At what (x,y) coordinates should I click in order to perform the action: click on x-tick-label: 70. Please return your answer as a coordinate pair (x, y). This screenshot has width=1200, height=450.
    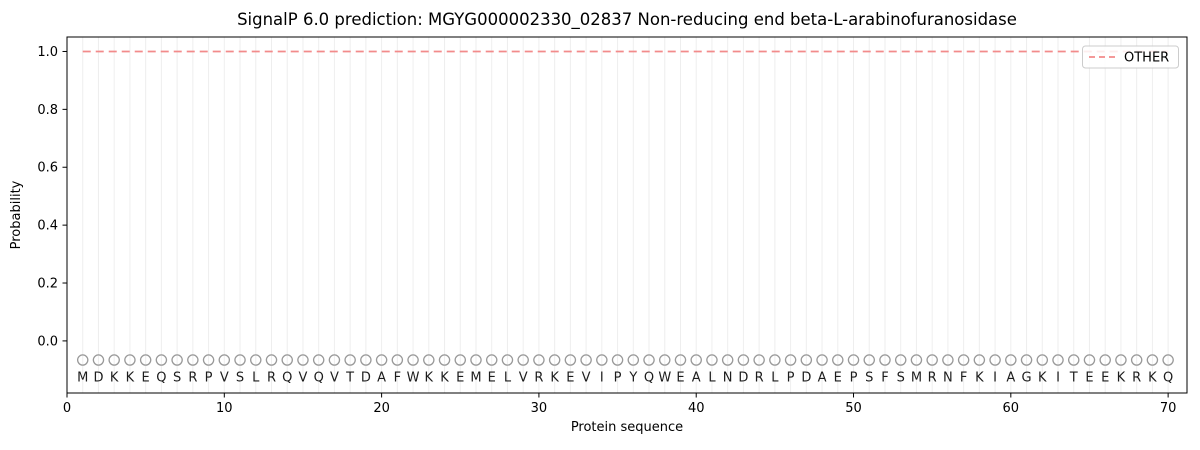
    Looking at the image, I should click on (1168, 408).